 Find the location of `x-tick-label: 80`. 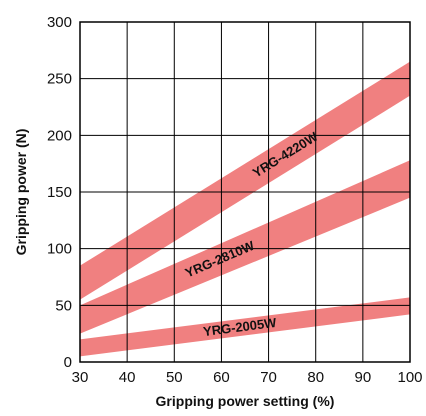

x-tick-label: 80 is located at coordinates (315, 377).